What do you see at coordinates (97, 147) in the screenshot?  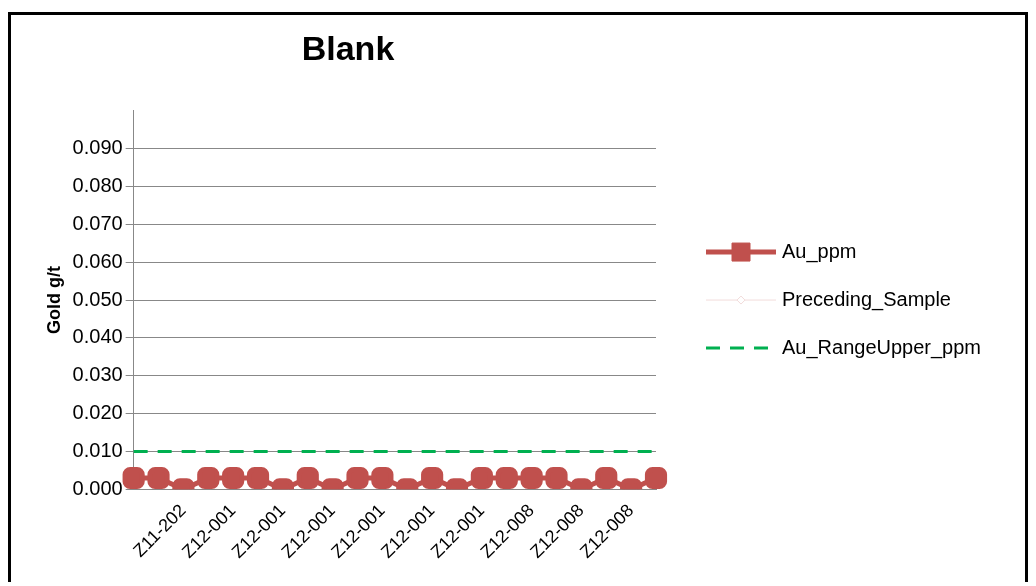 I see `y-tick-label: 0.090` at bounding box center [97, 147].